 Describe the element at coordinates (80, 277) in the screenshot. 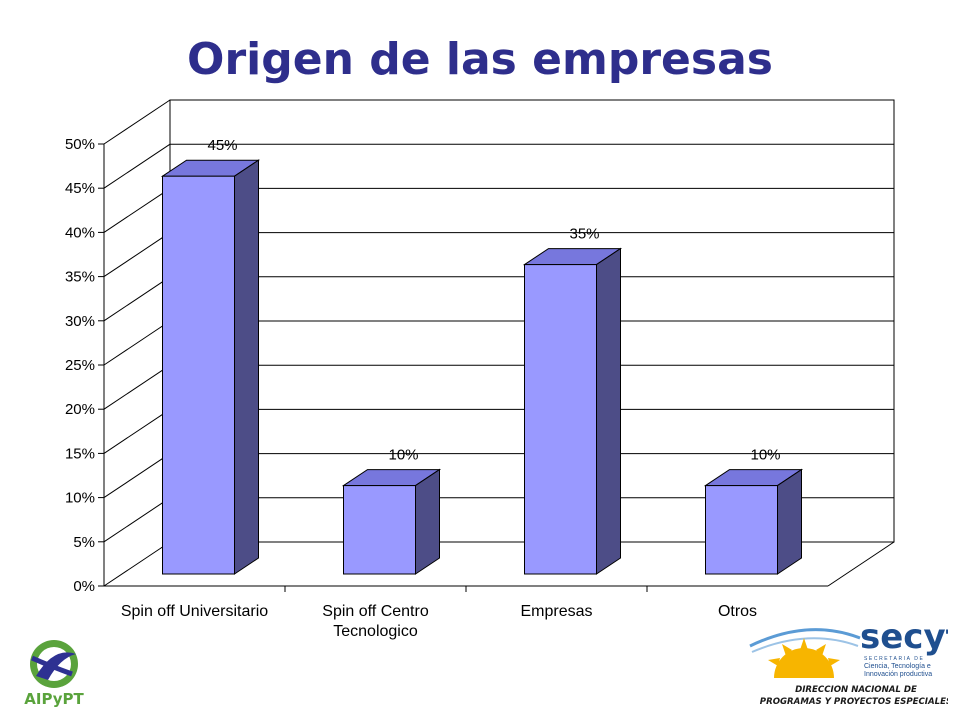

I see `y-tick-label: 35%` at that location.